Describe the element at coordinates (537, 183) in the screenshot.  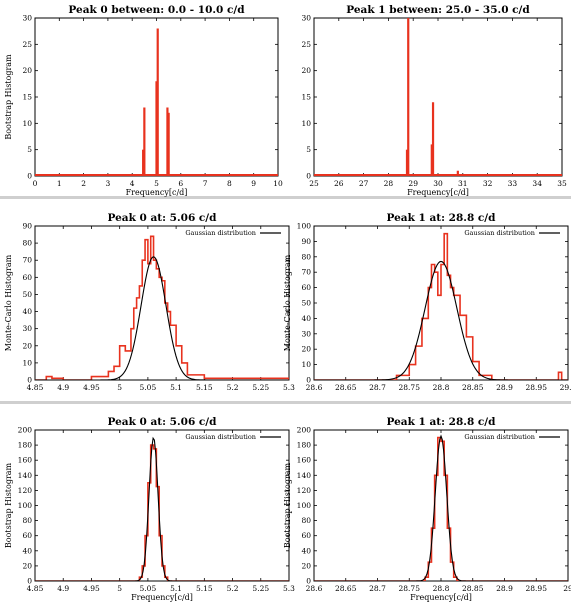
I see `x-tick-label: 34` at that location.